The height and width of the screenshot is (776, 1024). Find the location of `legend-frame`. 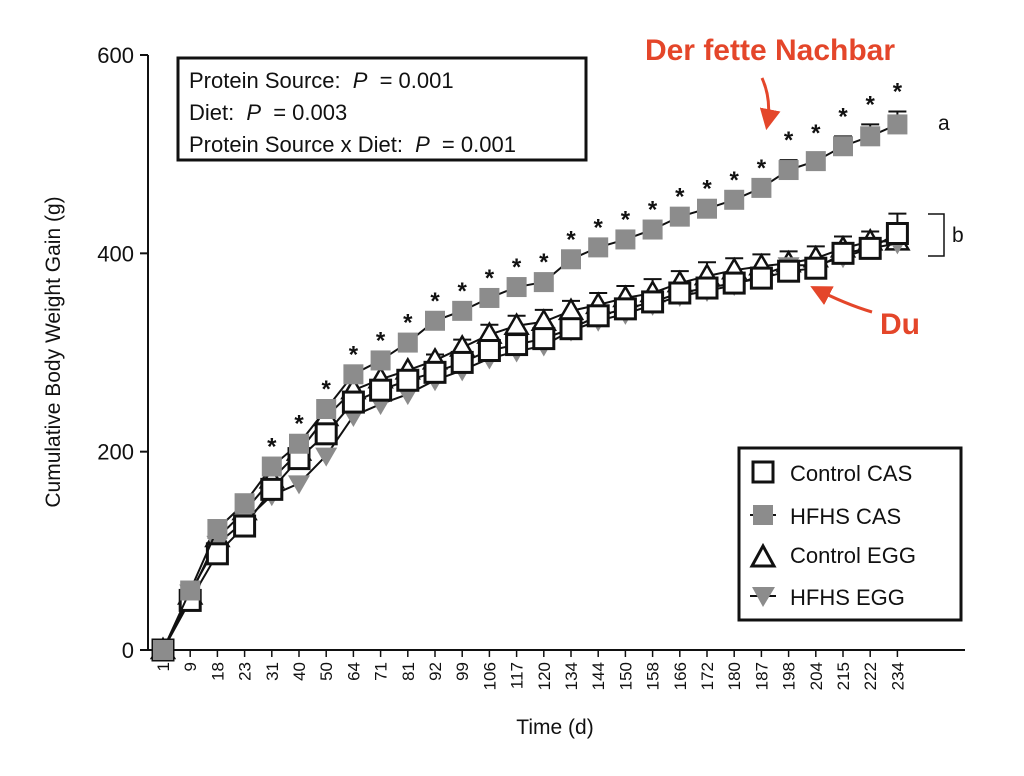

legend-frame is located at coordinates (850, 534).